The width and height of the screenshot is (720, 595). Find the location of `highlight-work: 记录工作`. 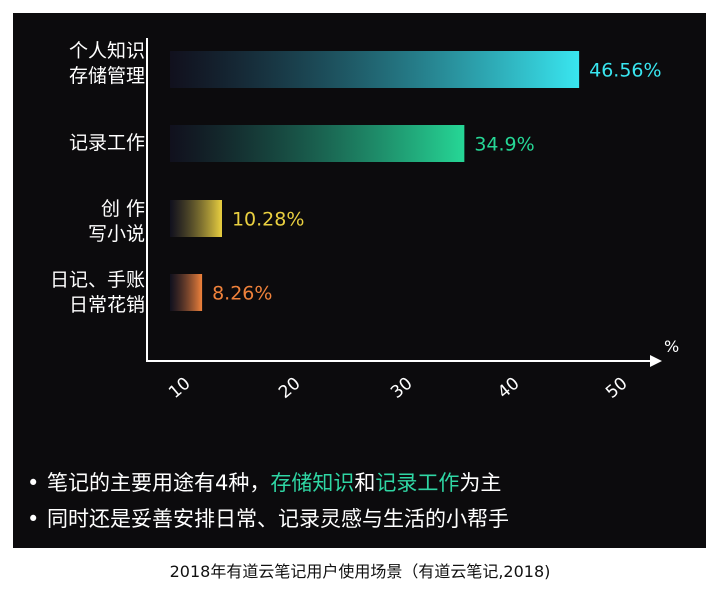

highlight-work: 记录工作 is located at coordinates (417, 483).